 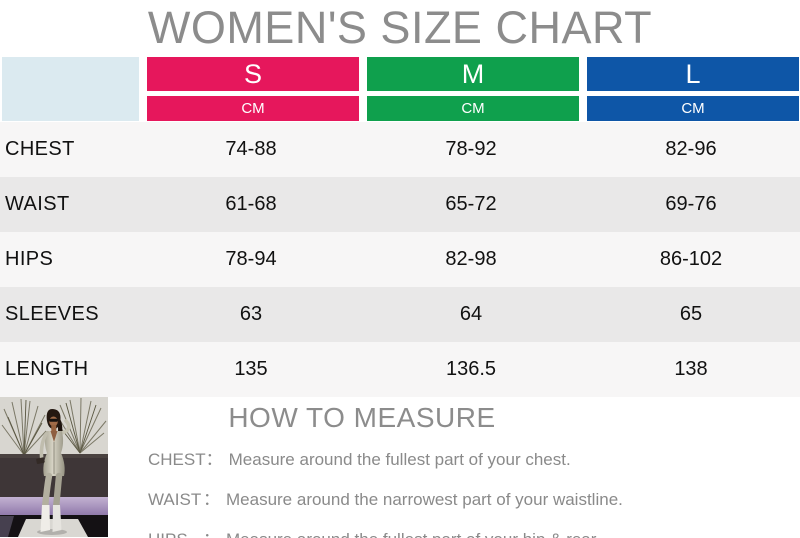 What do you see at coordinates (693, 108) in the screenshot?
I see `unit-cell-l: CM` at bounding box center [693, 108].